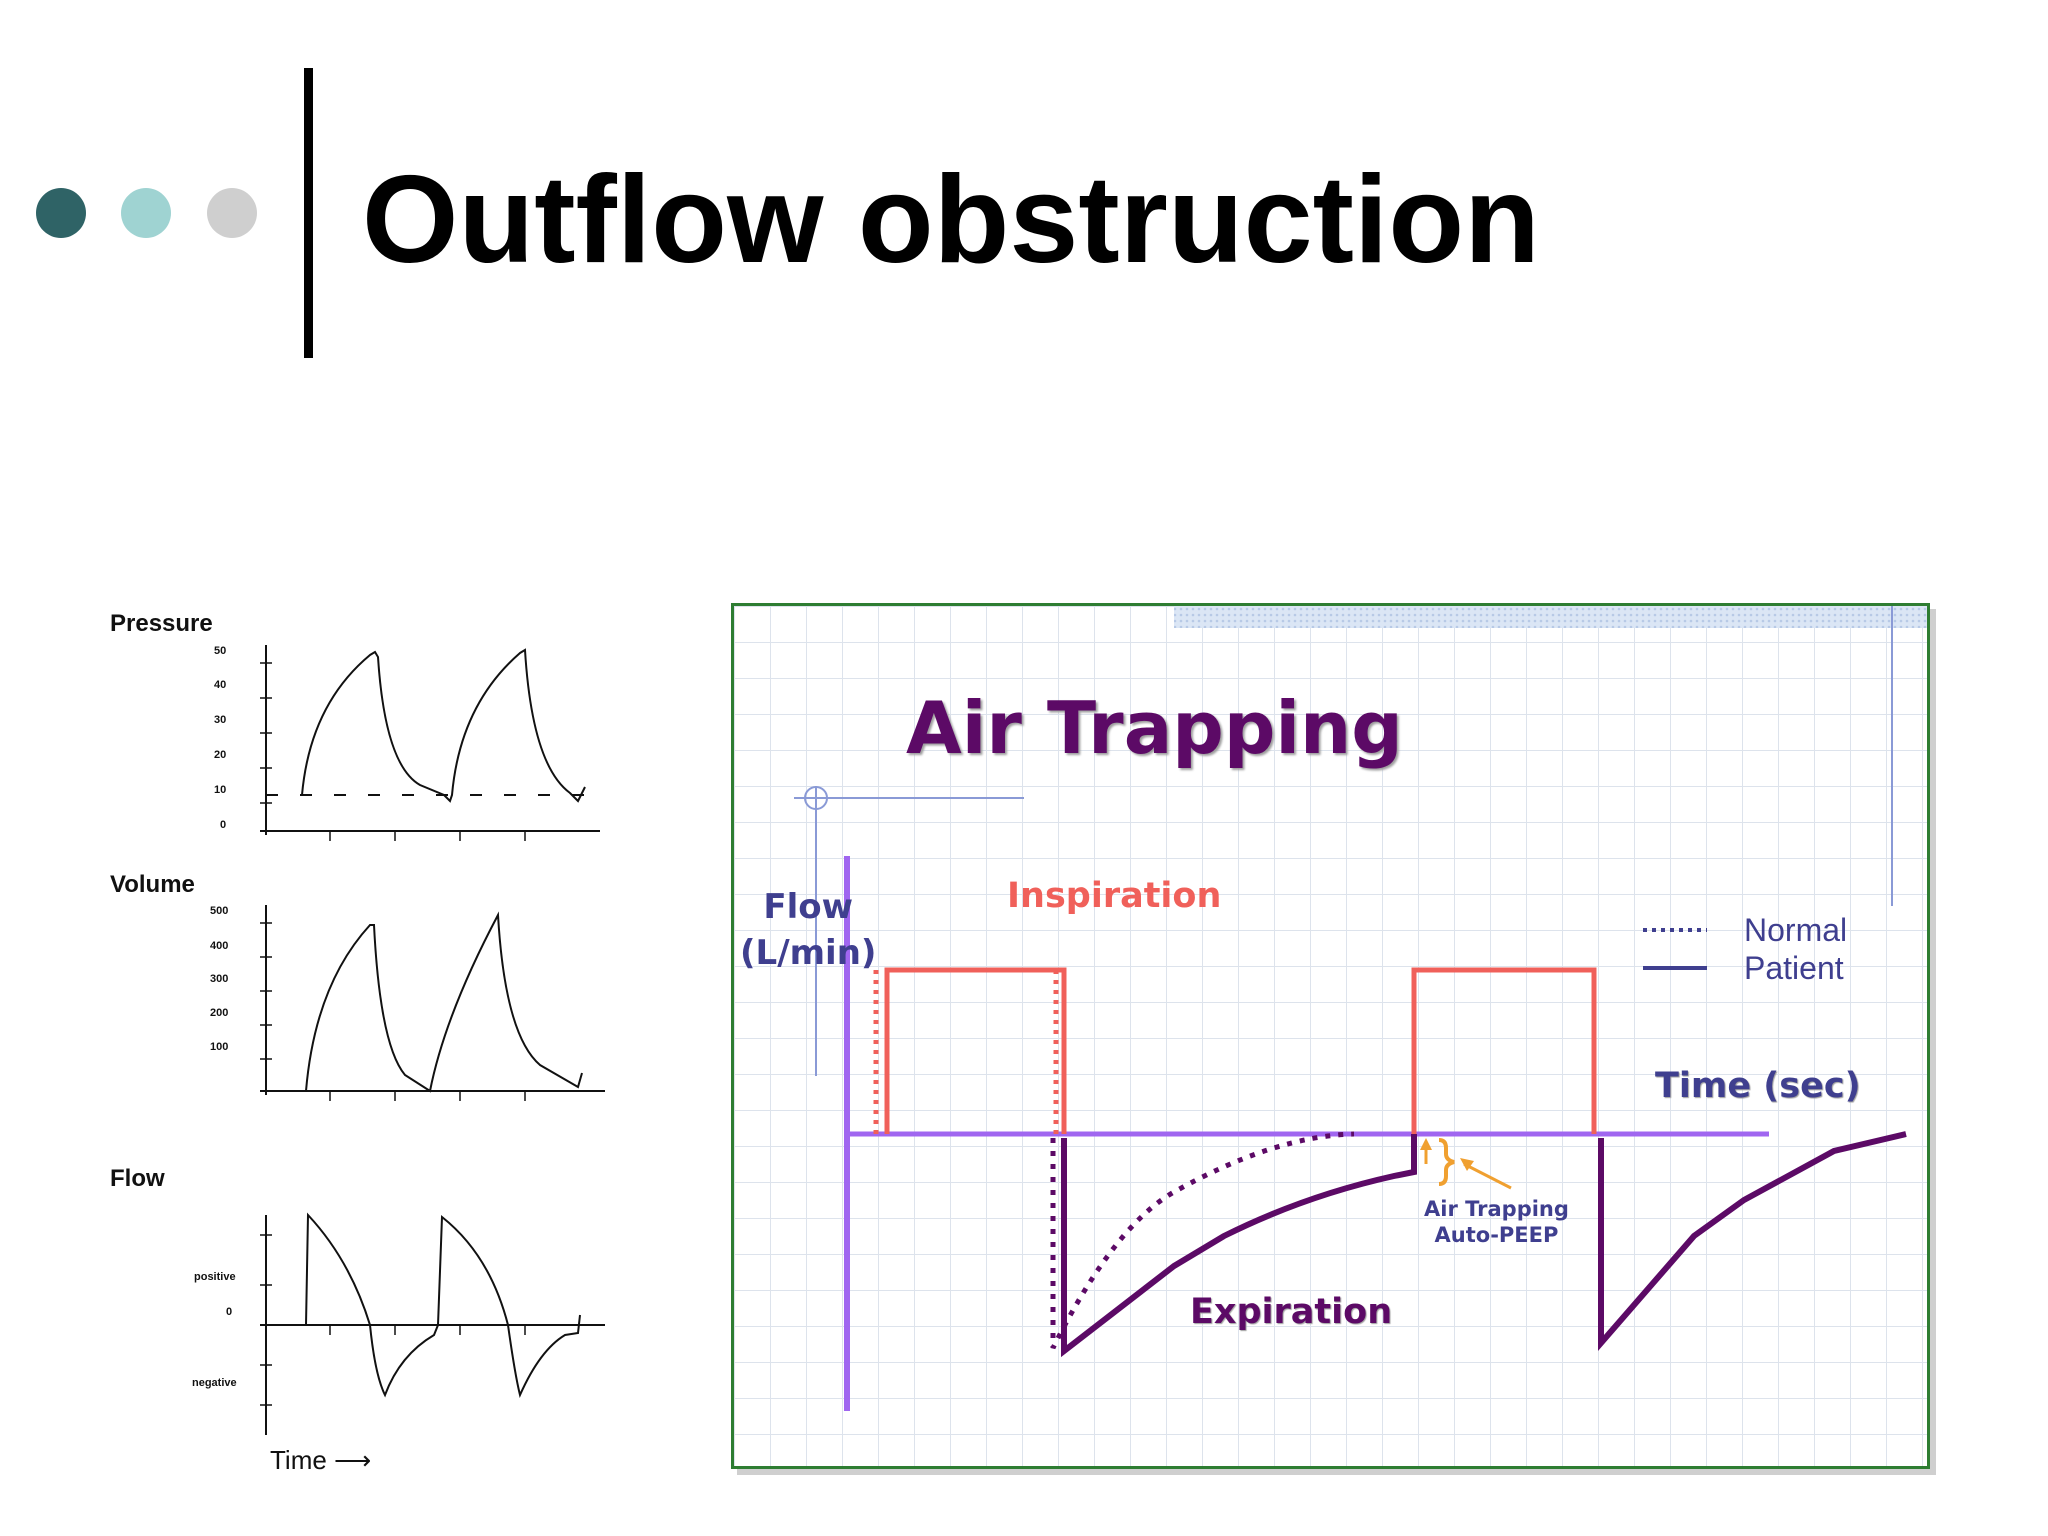 The width and height of the screenshot is (2048, 1536). What do you see at coordinates (1794, 968) in the screenshot?
I see `legend-patient-label: Patient` at bounding box center [1794, 968].